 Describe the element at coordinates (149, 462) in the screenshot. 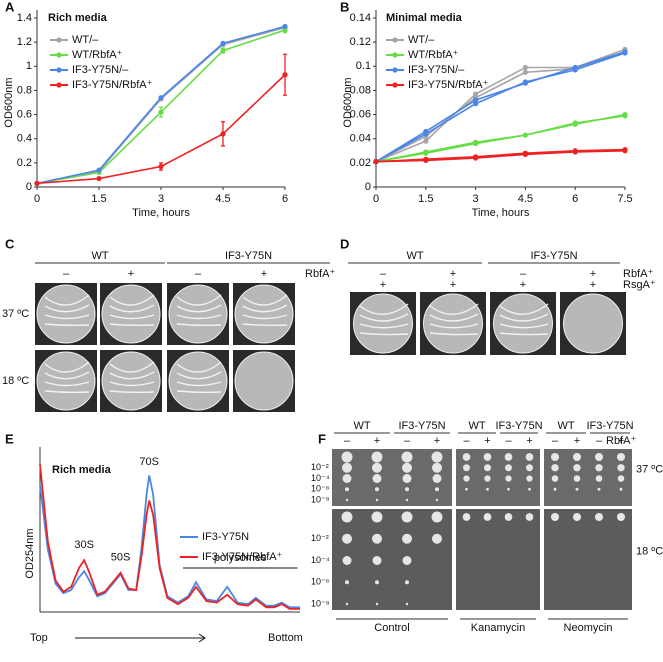

I see `peak-label: 70S` at that location.